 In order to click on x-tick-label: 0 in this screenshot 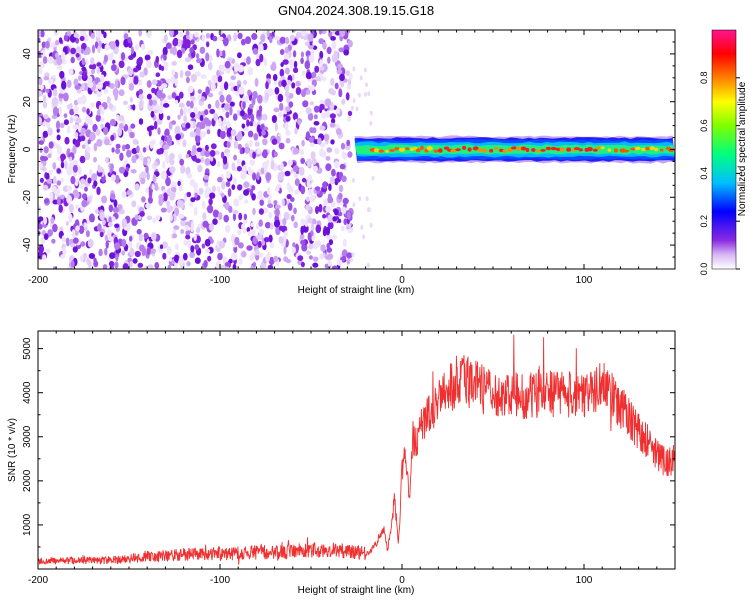, I will do `click(402, 280)`.